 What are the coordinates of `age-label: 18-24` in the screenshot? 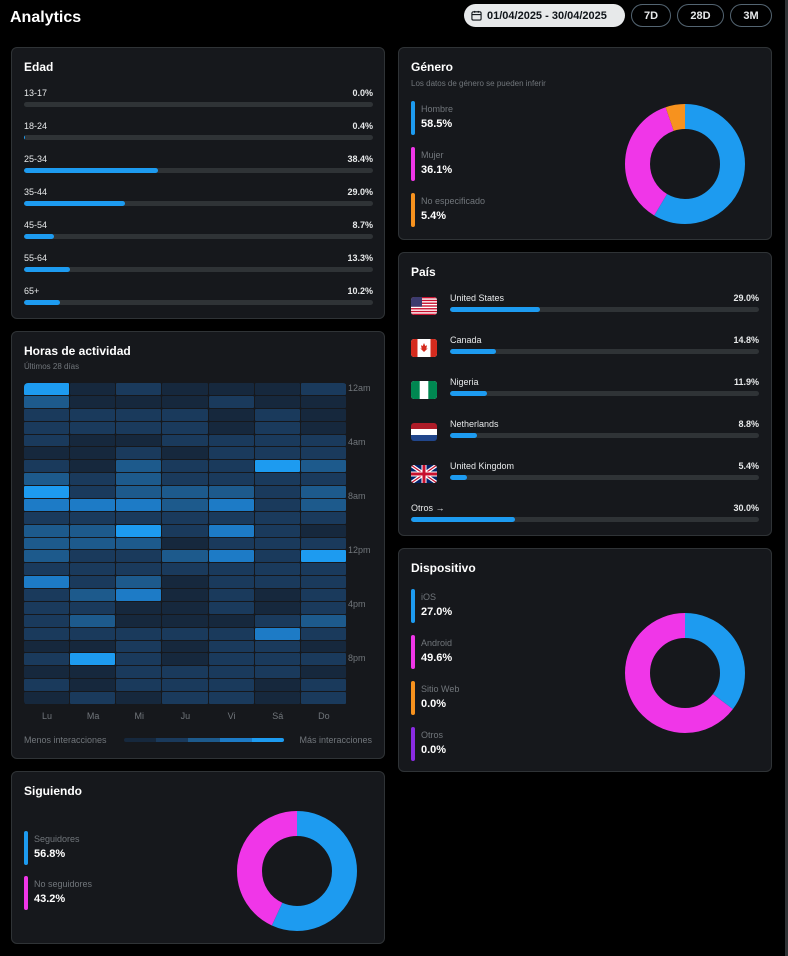 It's located at (36, 126).